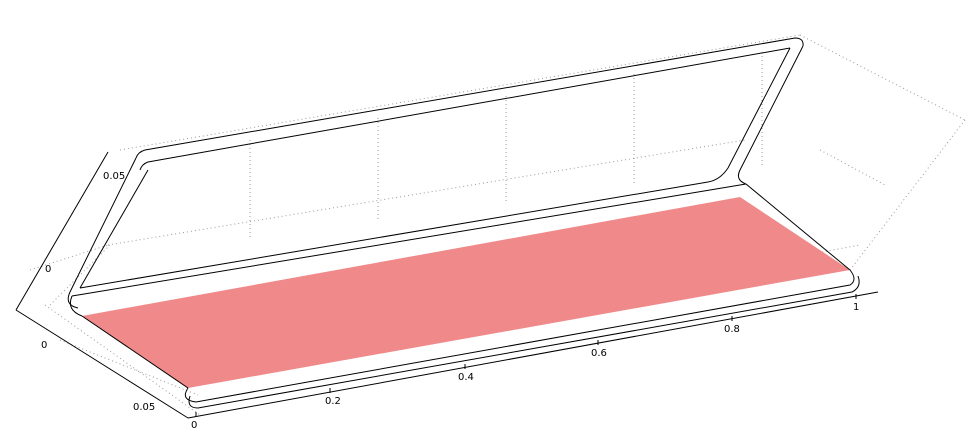 This screenshot has height=439, width=975. I want to click on x-tick-label: 1, so click(856, 307).